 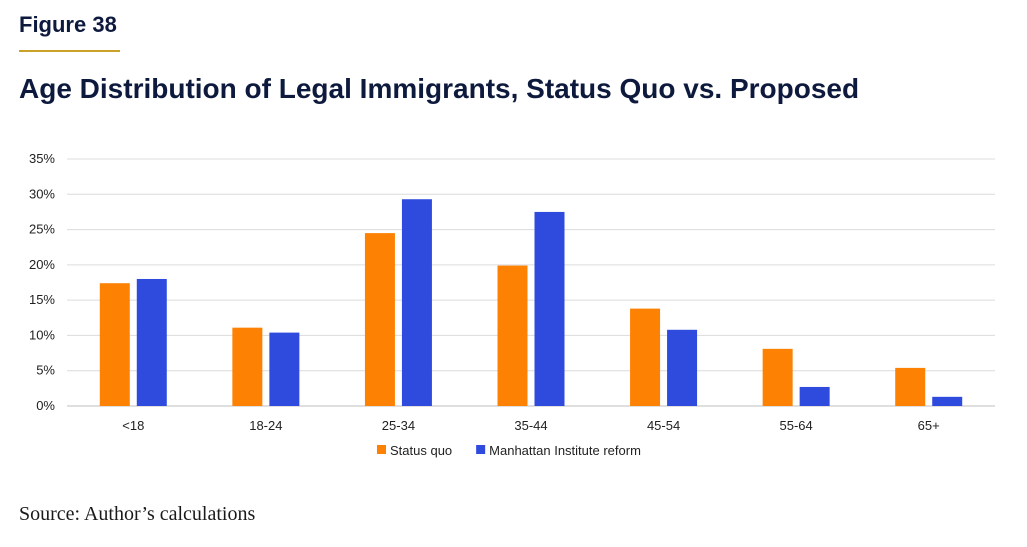 What do you see at coordinates (381, 449) in the screenshot?
I see `legend-swatch-status-quo` at bounding box center [381, 449].